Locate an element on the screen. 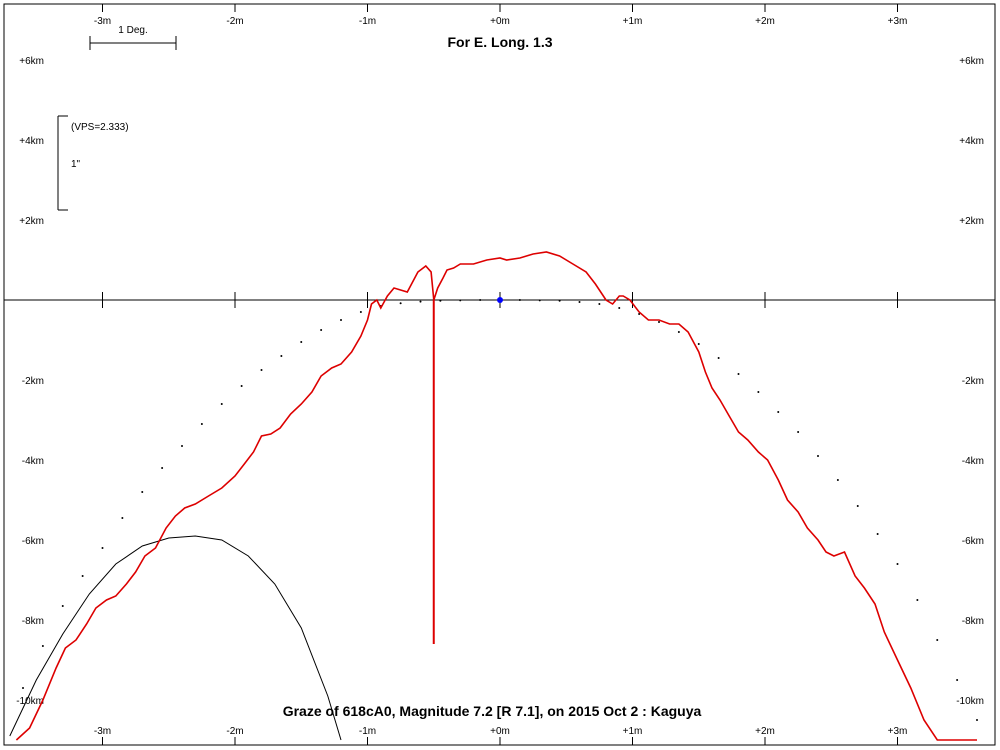 This screenshot has height=750, width=1000. x-tick-label-top: +1m is located at coordinates (633, 21).